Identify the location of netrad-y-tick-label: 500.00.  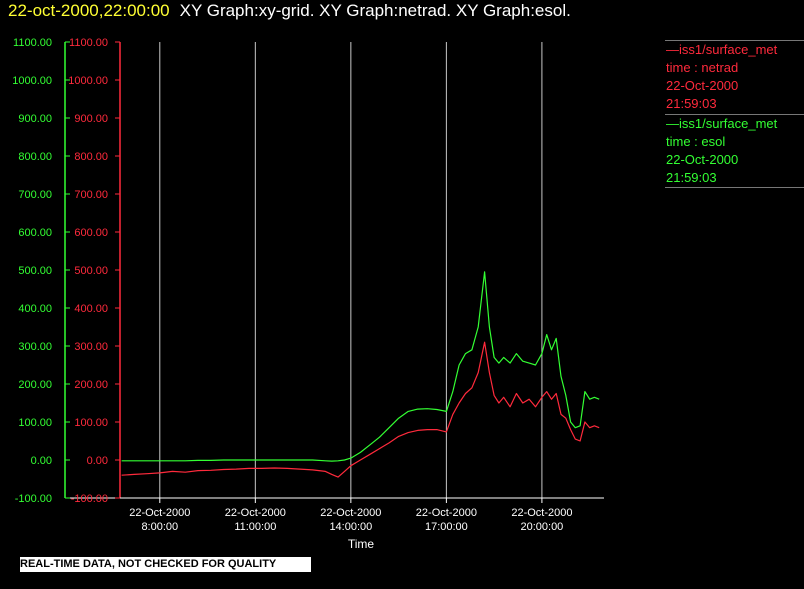
(91, 271).